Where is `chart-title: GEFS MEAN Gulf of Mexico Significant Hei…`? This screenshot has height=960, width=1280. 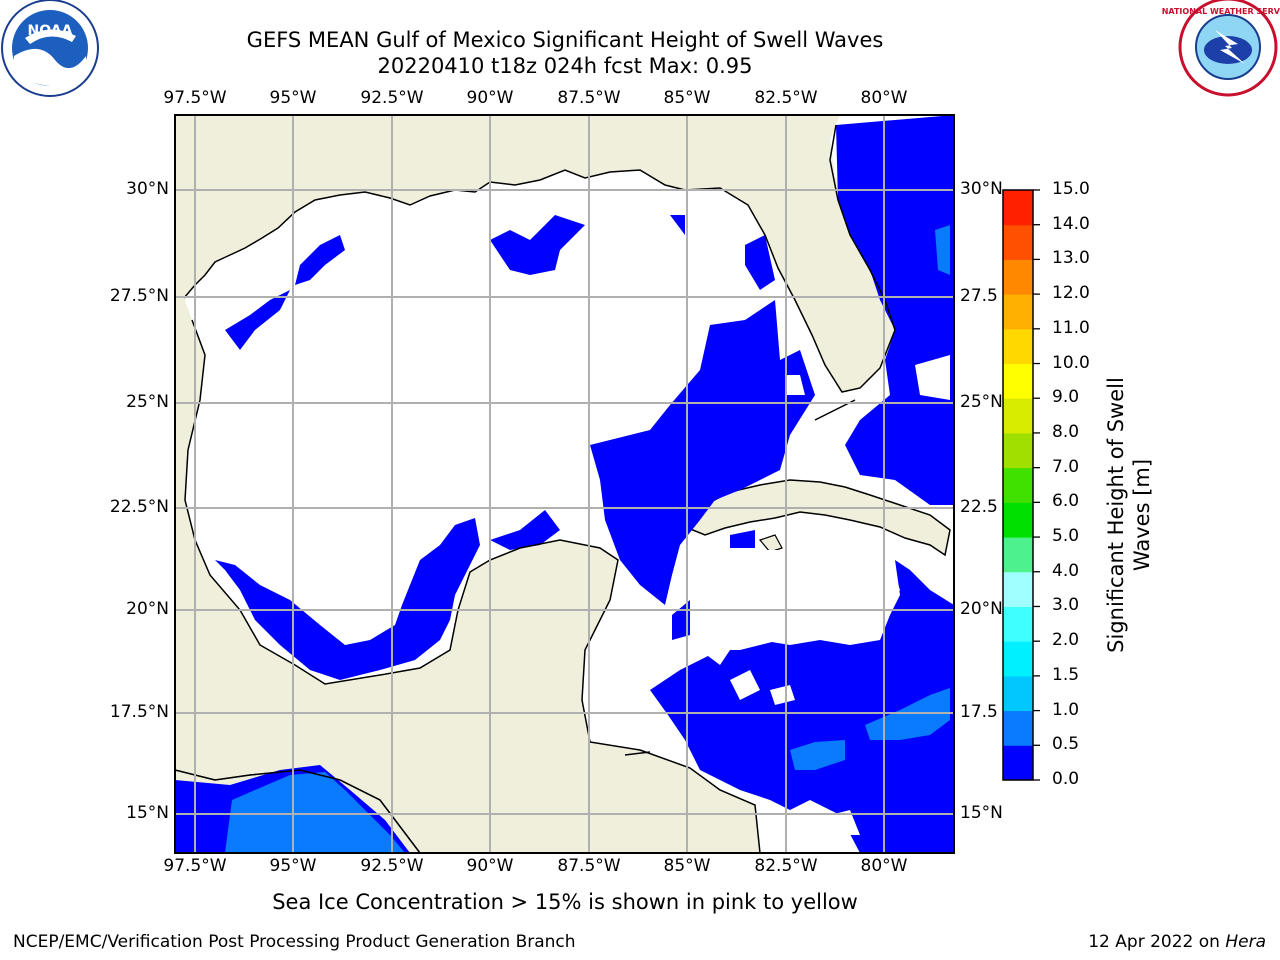
chart-title: GEFS MEAN Gulf of Mexico Significant Hei… is located at coordinates (565, 40).